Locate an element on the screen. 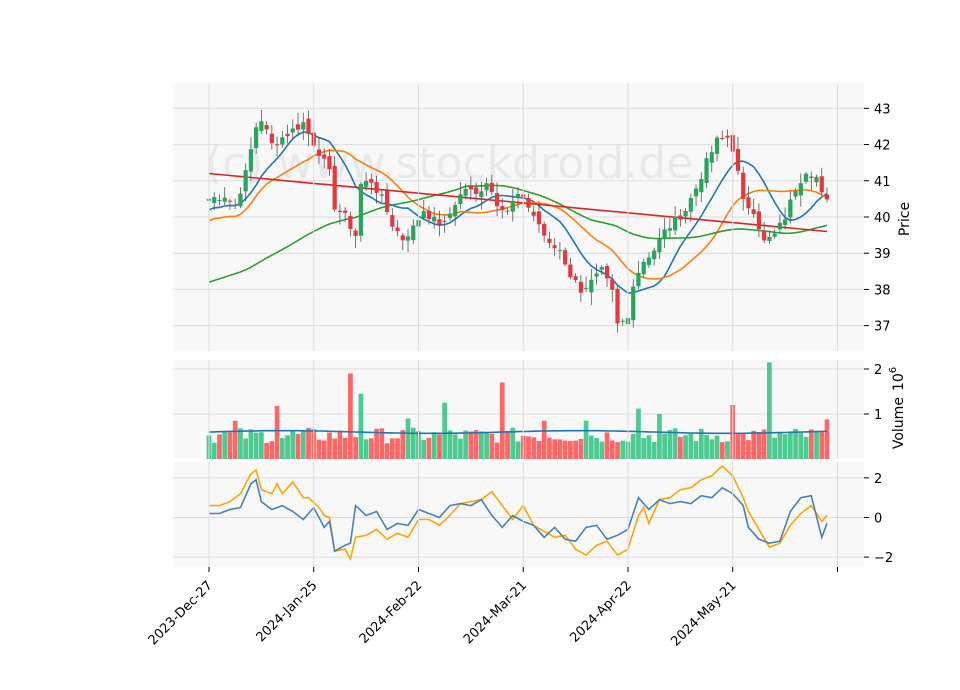  price-y-ticks: 37 38 39 40 41 42 43 is located at coordinates (877, 218).